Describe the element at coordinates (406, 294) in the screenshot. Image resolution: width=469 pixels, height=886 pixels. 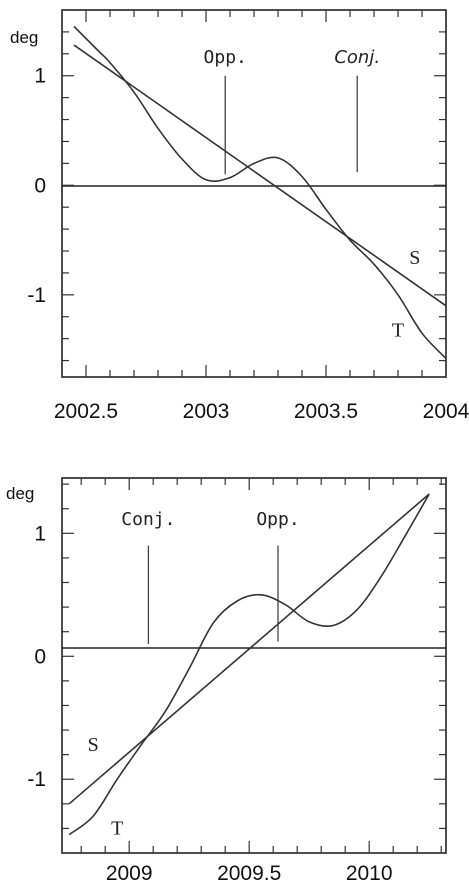
I see `panel-top-series-labels: ST` at that location.